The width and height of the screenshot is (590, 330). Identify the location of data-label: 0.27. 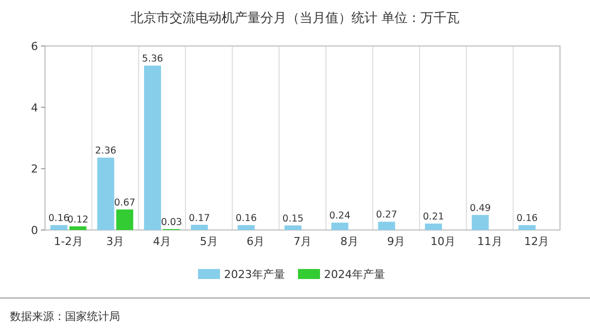
(387, 215).